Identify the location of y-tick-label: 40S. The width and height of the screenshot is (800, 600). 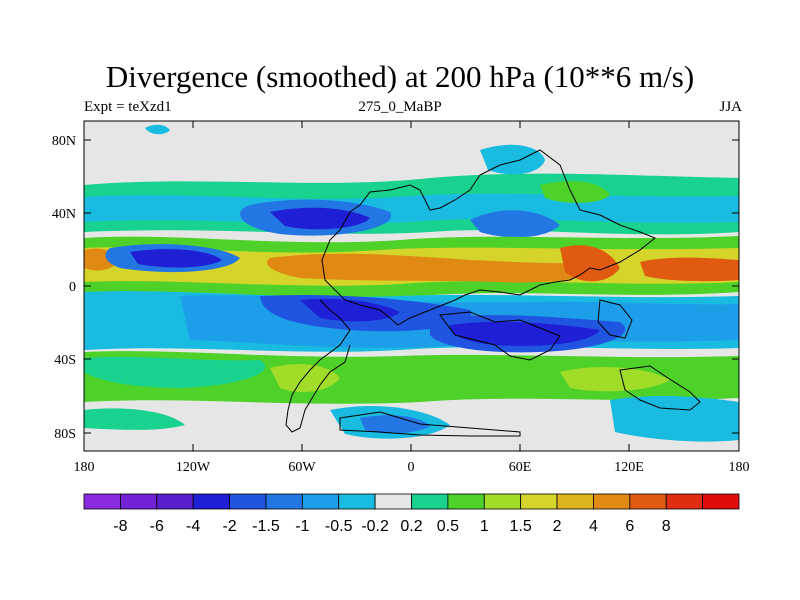
(65, 360).